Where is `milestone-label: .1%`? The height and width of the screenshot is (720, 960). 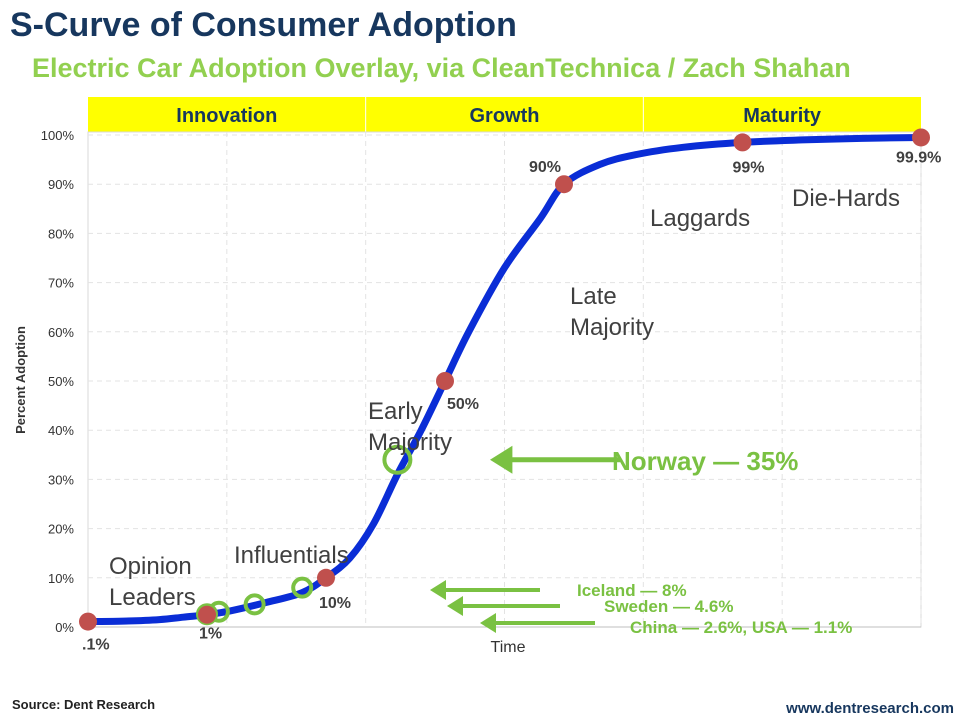 milestone-label: .1% is located at coordinates (96, 645).